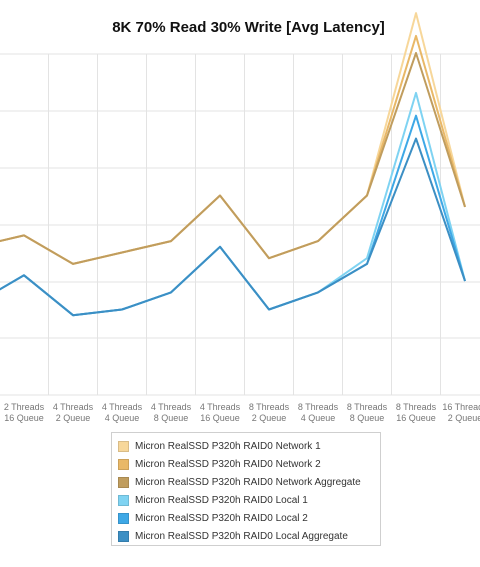  Describe the element at coordinates (228, 464) in the screenshot. I see `legend-label: Micron RealSSD P320h RAID0 Network 2` at that location.